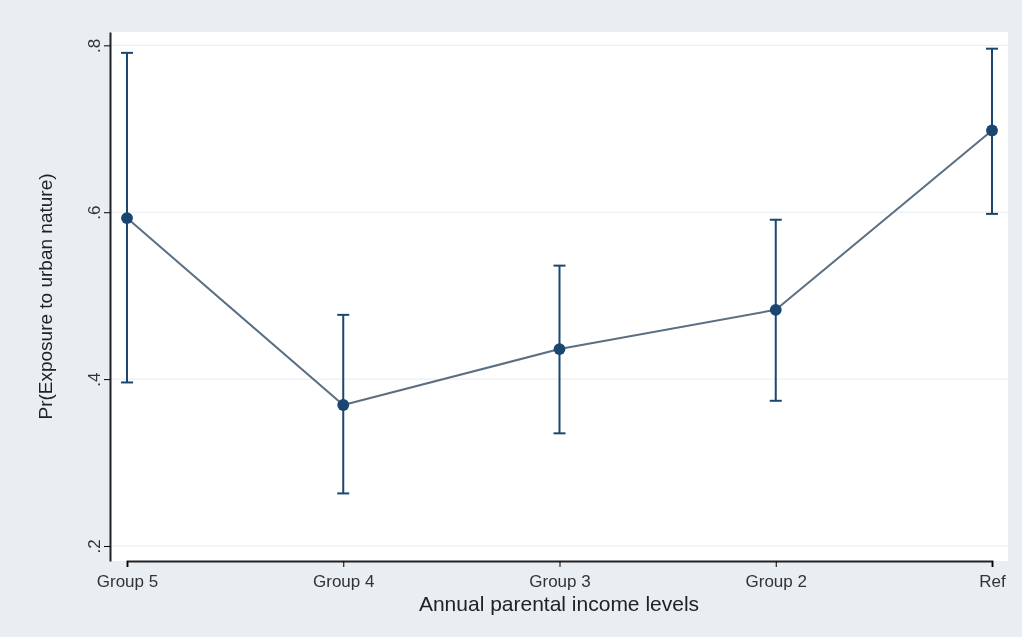  What do you see at coordinates (127, 581) in the screenshot?
I see `x-tick-label: Group 5` at bounding box center [127, 581].